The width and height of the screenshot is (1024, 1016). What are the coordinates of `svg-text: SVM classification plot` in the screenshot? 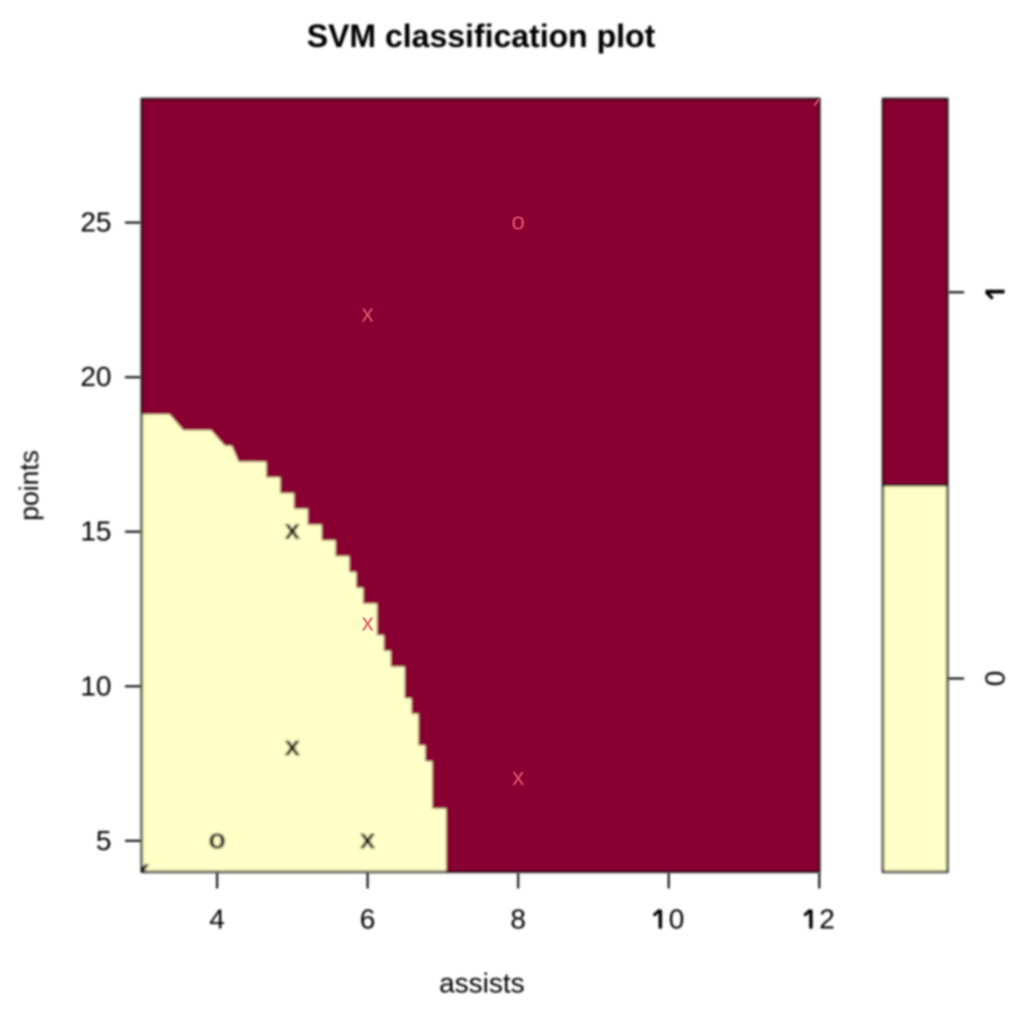 It's located at (481, 36).